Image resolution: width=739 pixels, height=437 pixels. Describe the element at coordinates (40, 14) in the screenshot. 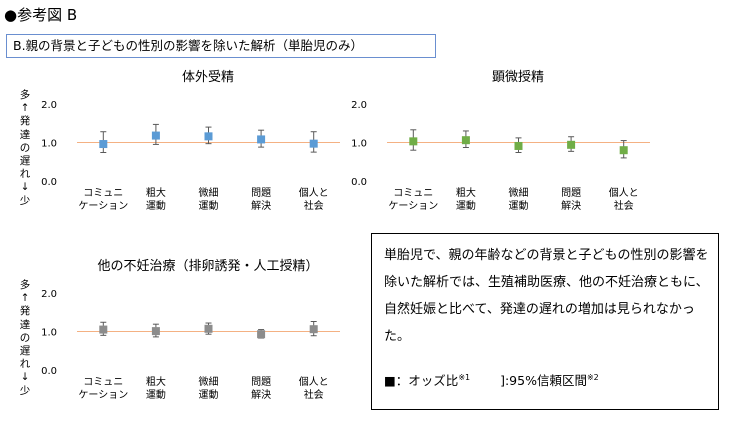

I see `figure-header: ●参考図 B` at that location.